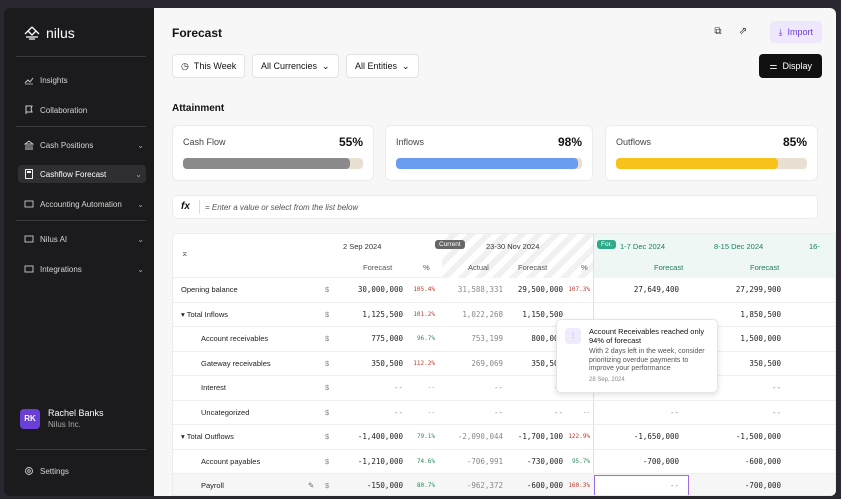 This screenshot has height=499, width=841. I want to click on forecast-badge: For., so click(607, 244).